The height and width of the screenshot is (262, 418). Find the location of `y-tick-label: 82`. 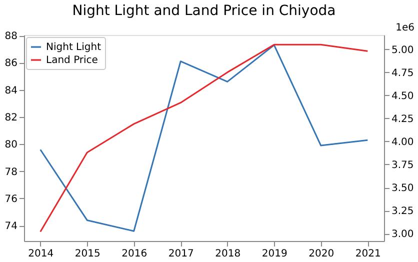

y-tick-label: 82 is located at coordinates (11, 118).